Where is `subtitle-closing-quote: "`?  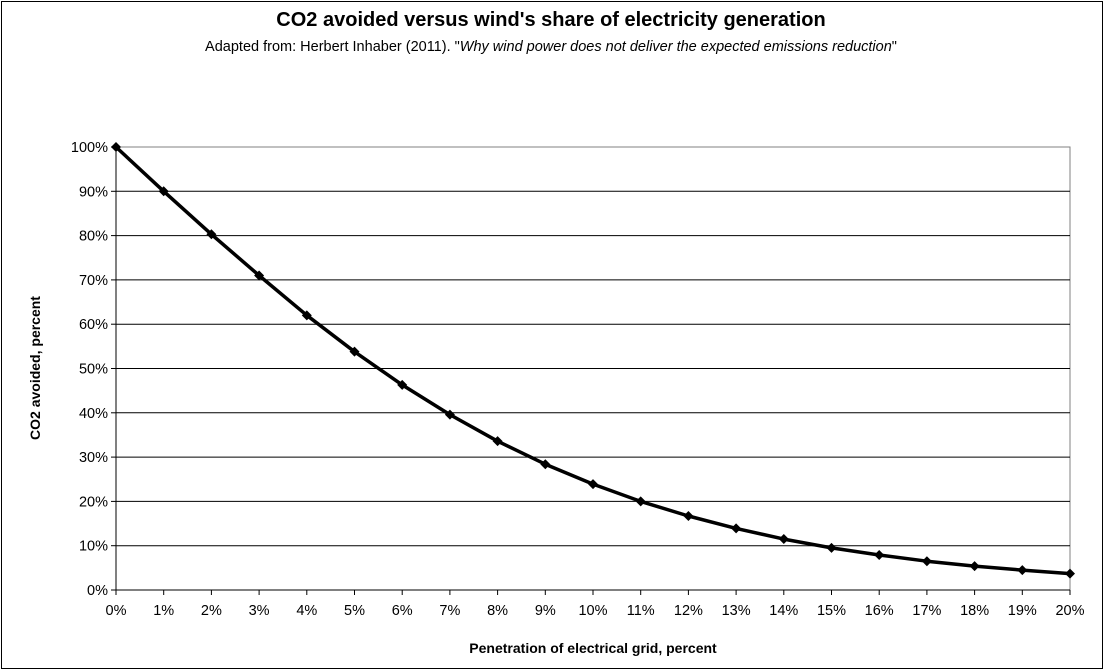
subtitle-closing-quote: " is located at coordinates (894, 47).